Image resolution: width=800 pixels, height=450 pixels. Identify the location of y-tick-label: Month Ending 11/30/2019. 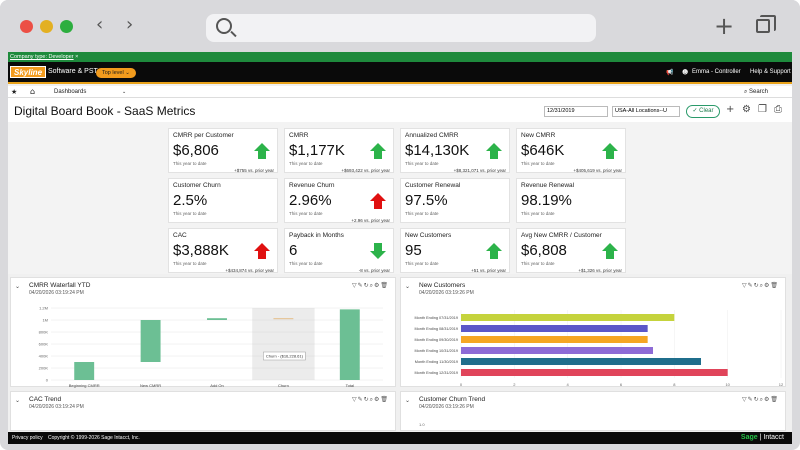
(436, 362).